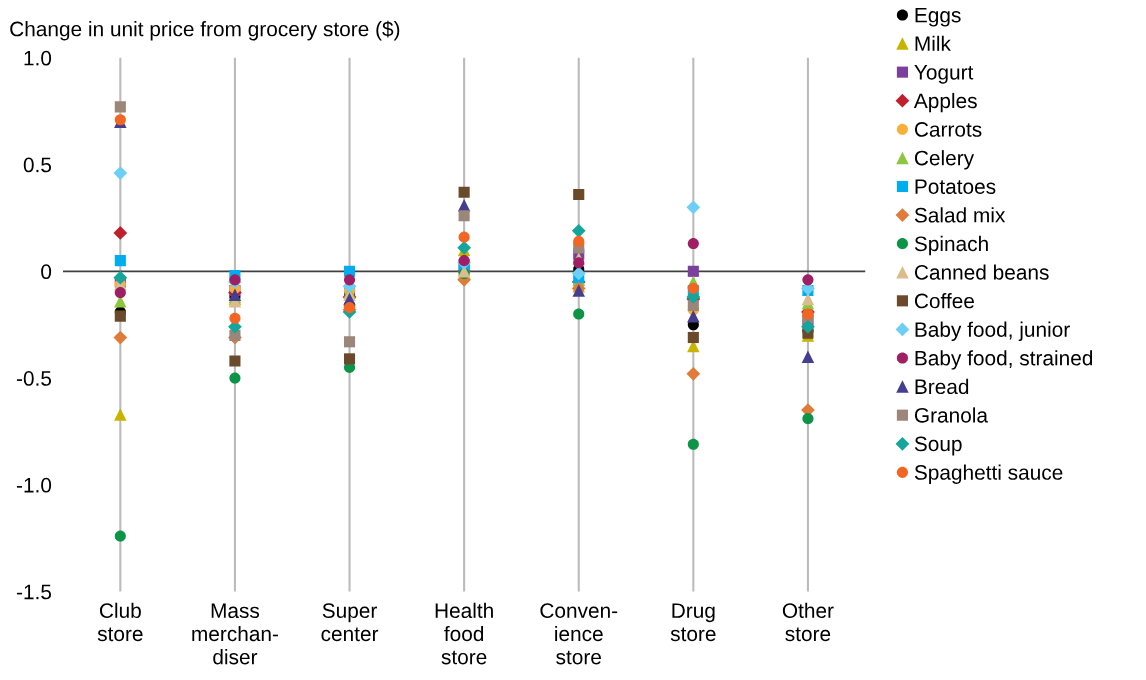 Image resolution: width=1146 pixels, height=680 pixels. Describe the element at coordinates (34, 378) in the screenshot. I see `y-tick-label: -0.5` at that location.